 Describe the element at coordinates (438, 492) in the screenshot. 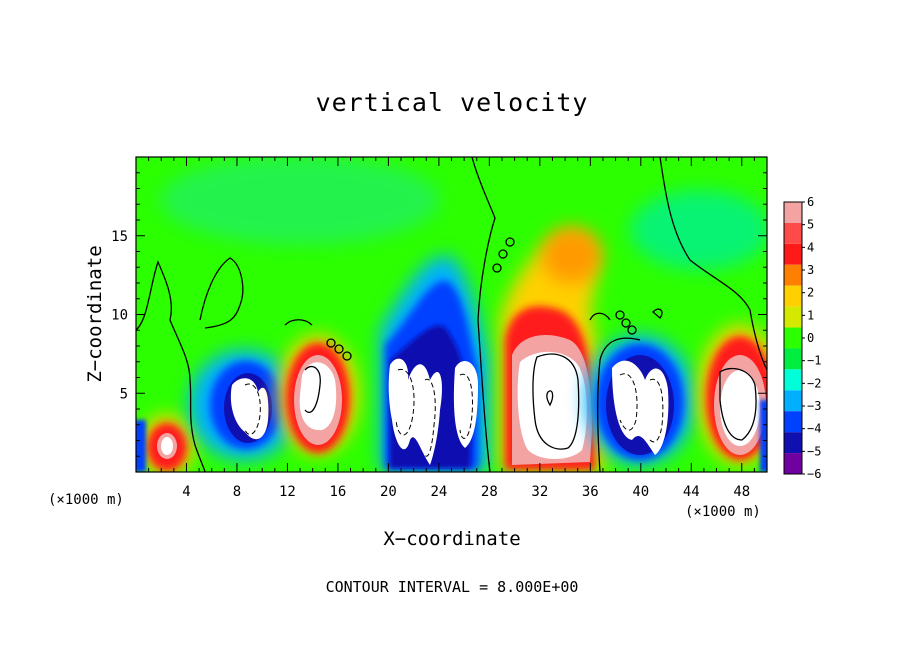

I see `x-tick-label: 24` at that location.